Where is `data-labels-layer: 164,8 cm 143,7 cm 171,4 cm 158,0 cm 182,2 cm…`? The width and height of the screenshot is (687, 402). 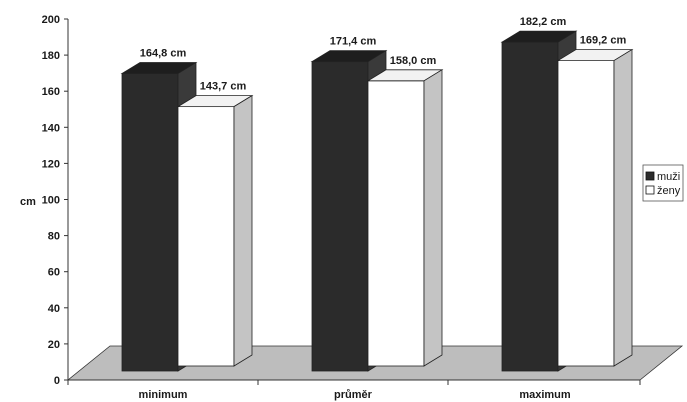
data-labels-layer: 164,8 cm 143,7 cm 171,4 cm 158,0 cm 182,2 cm… is located at coordinates (383, 54).